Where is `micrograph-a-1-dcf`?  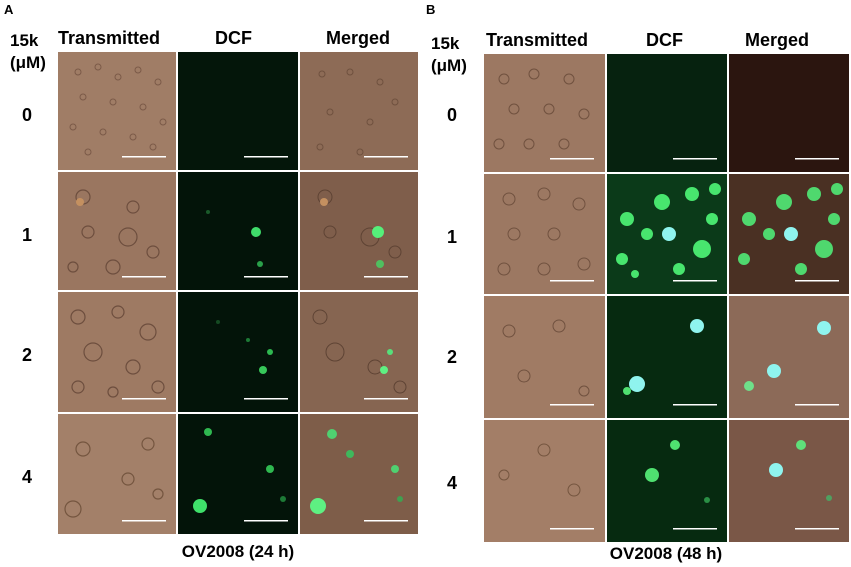
micrograph-a-1-dcf is located at coordinates (238, 231).